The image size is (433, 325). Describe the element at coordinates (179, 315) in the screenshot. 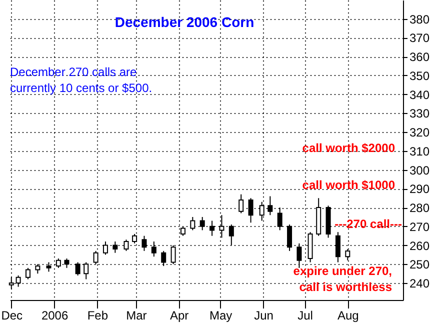

I see `x-tick-label: Apr` at that location.